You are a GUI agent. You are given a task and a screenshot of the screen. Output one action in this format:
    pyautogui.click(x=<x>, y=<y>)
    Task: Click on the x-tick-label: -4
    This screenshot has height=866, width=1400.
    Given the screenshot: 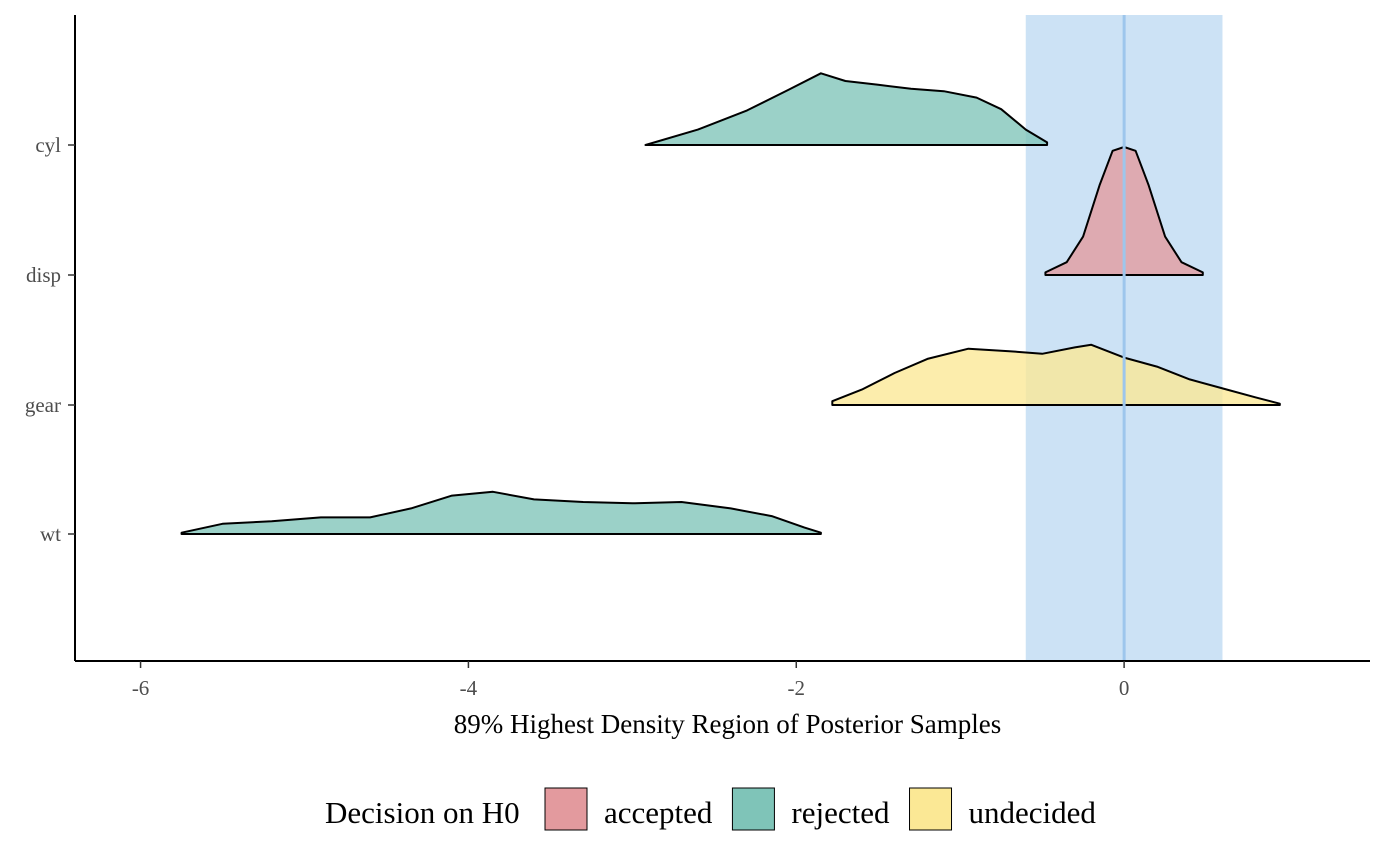 What is the action you would take?
    pyautogui.click(x=469, y=688)
    